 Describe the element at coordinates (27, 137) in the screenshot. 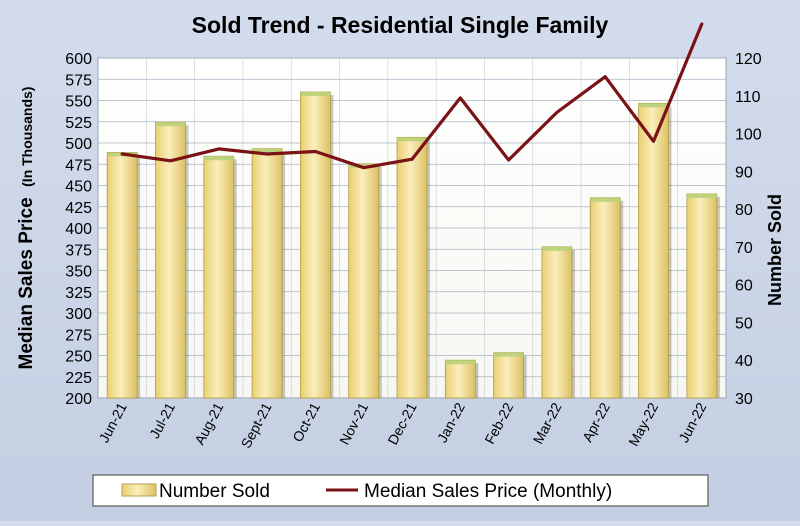

I see `left-axis-label-sub: (In Thousands)` at that location.